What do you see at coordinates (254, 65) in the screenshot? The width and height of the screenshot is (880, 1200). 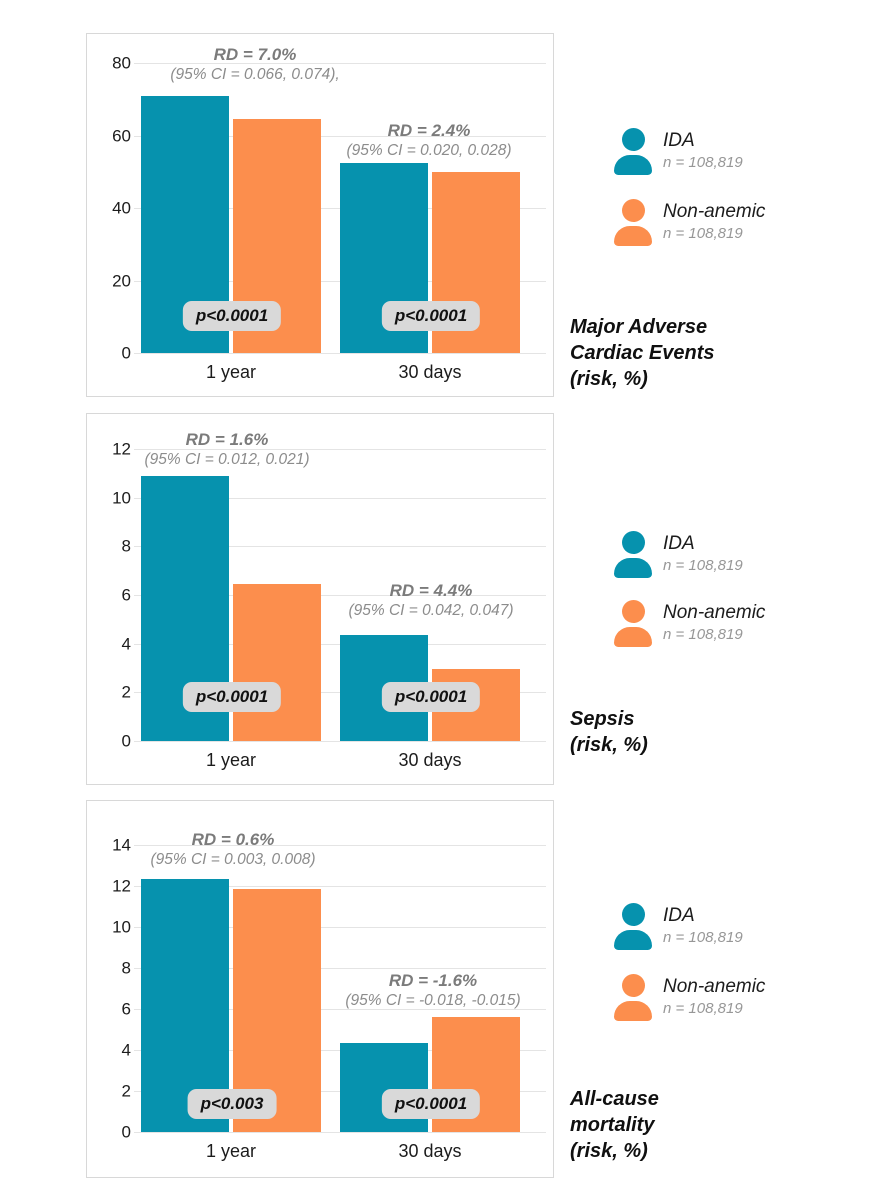 I see `rd-annotation: RD = 7.0% (95% CI = 0.066, 0.074),` at bounding box center [254, 65].